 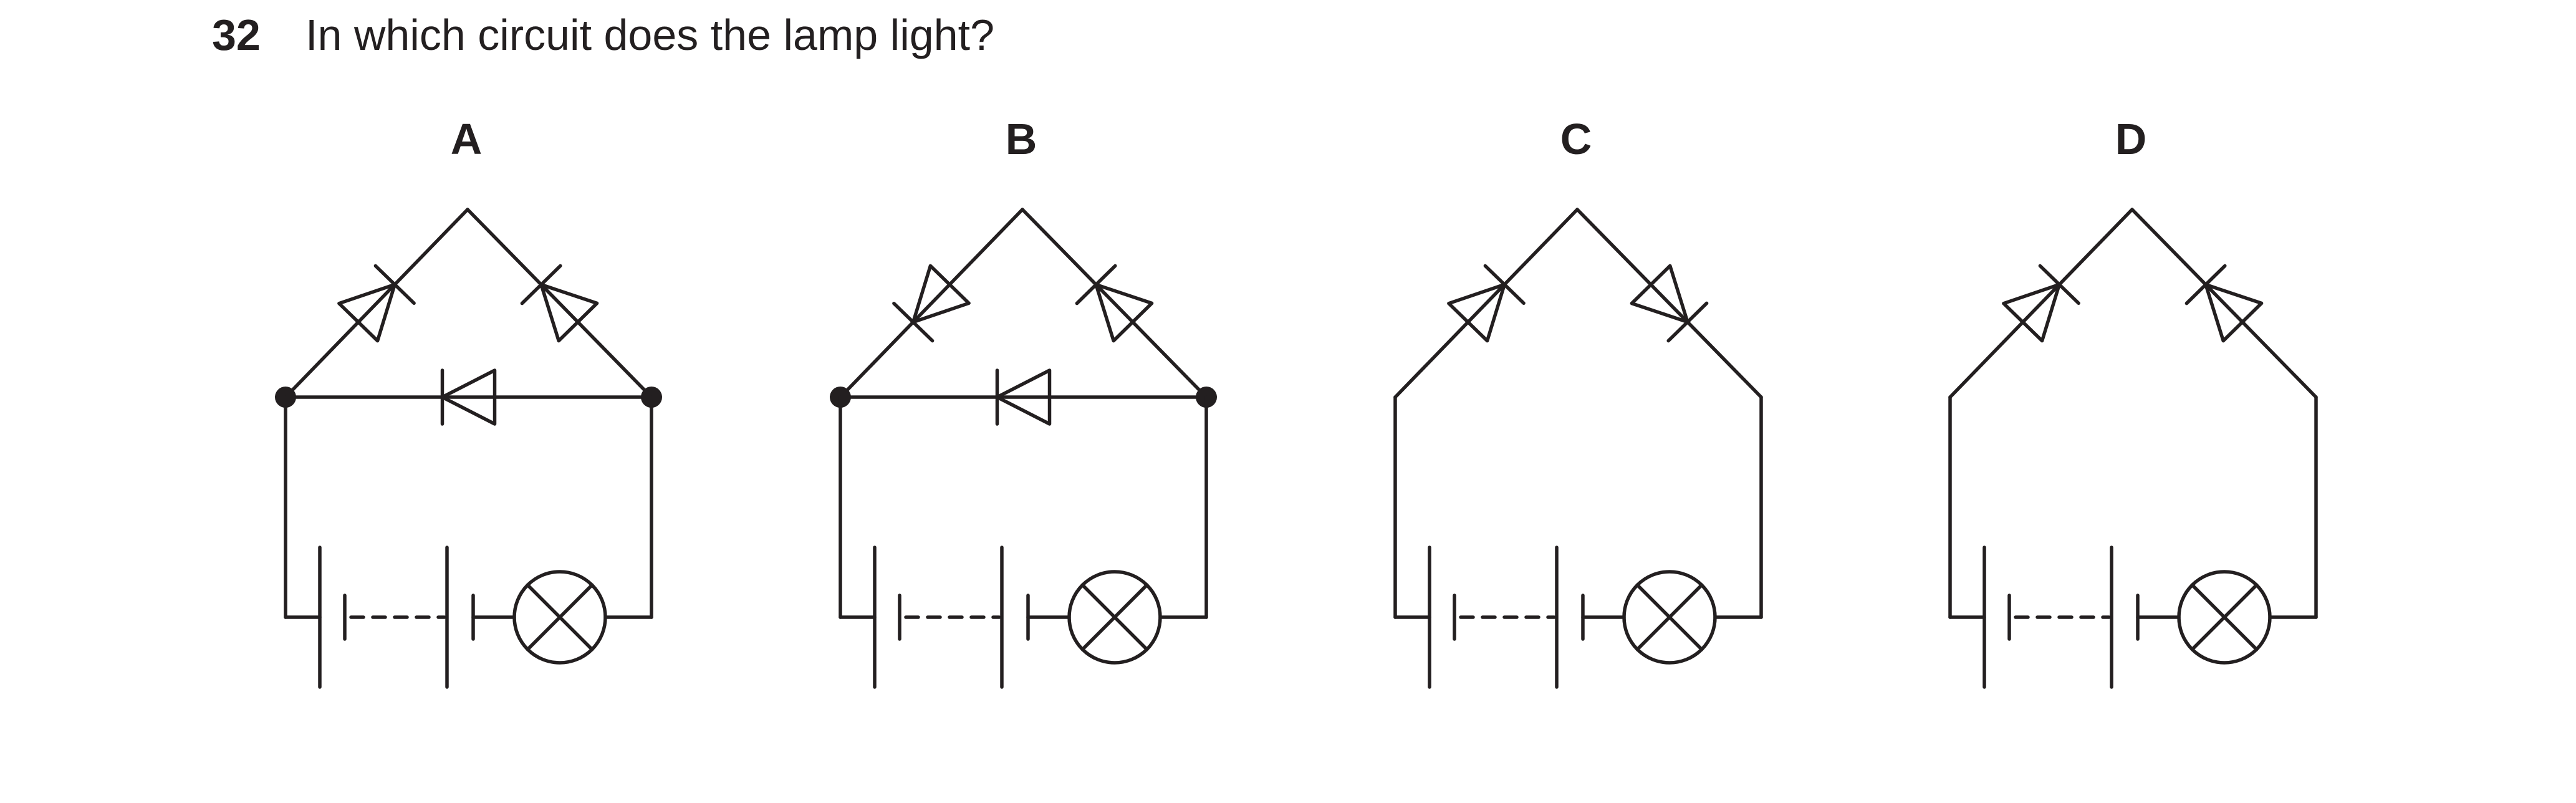 I want to click on option-label: B, so click(x=1021, y=139).